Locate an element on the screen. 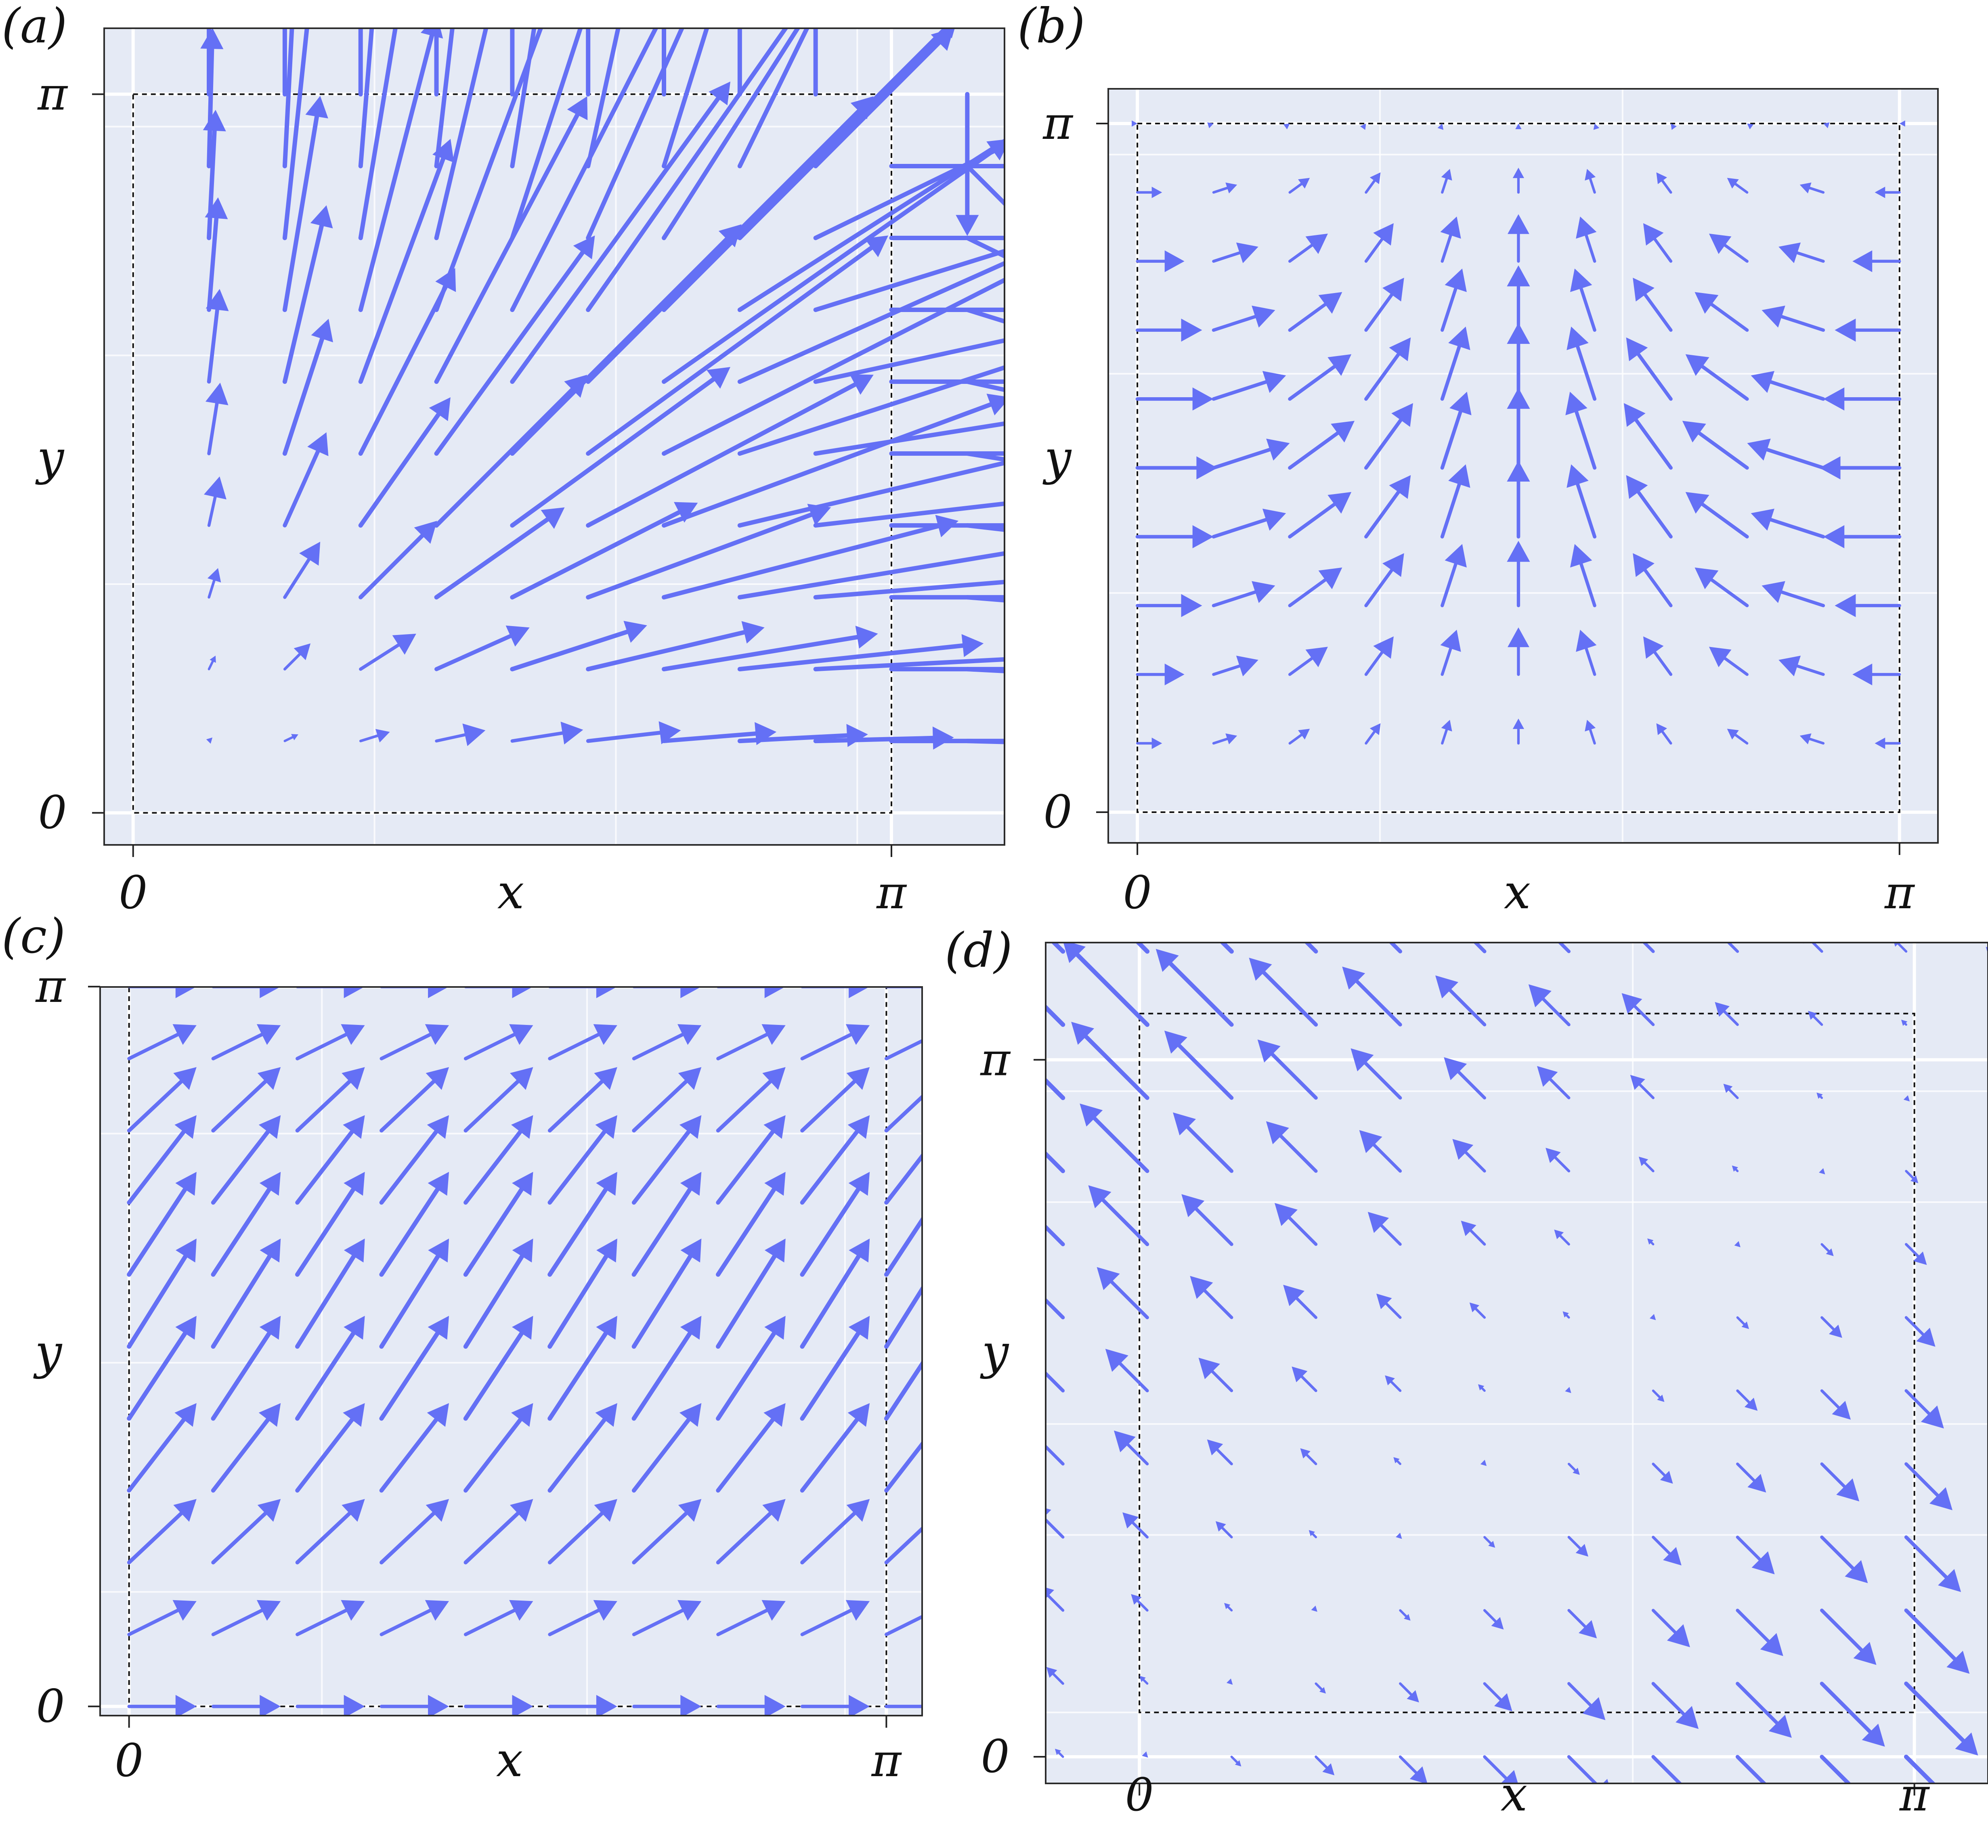 The width and height of the screenshot is (1988, 1848). y-axis-label: y is located at coordinates (1057, 458).